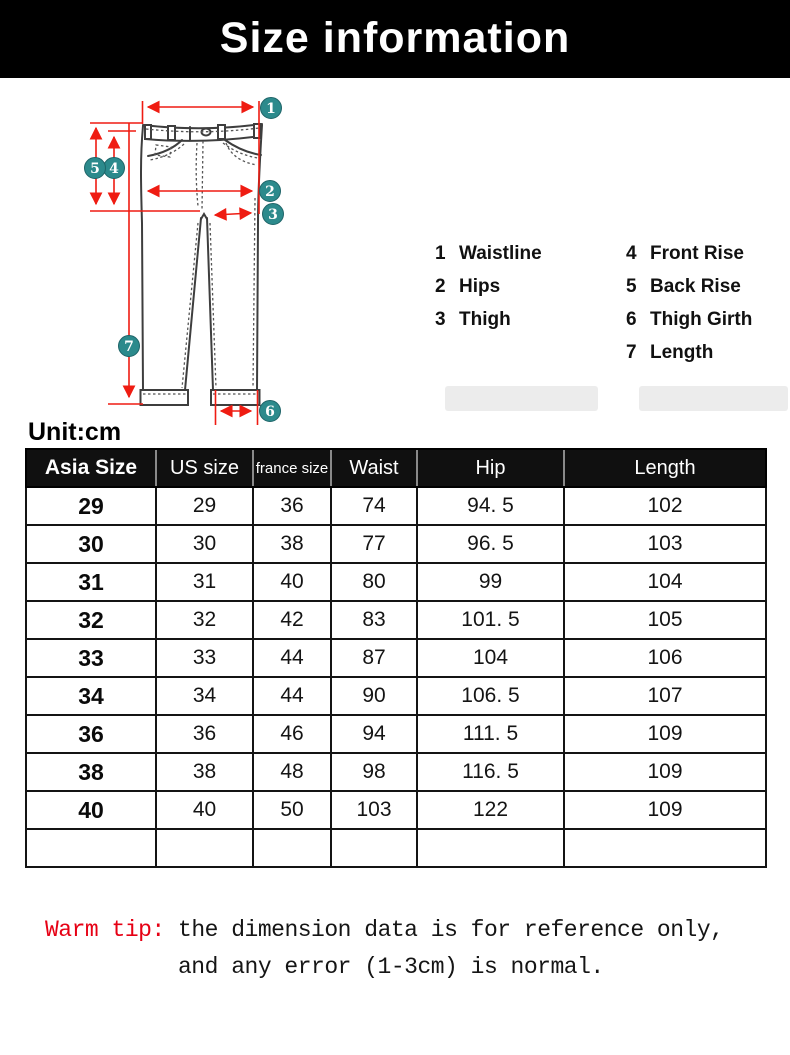  I want to click on legend-number: 6, so click(631, 319).